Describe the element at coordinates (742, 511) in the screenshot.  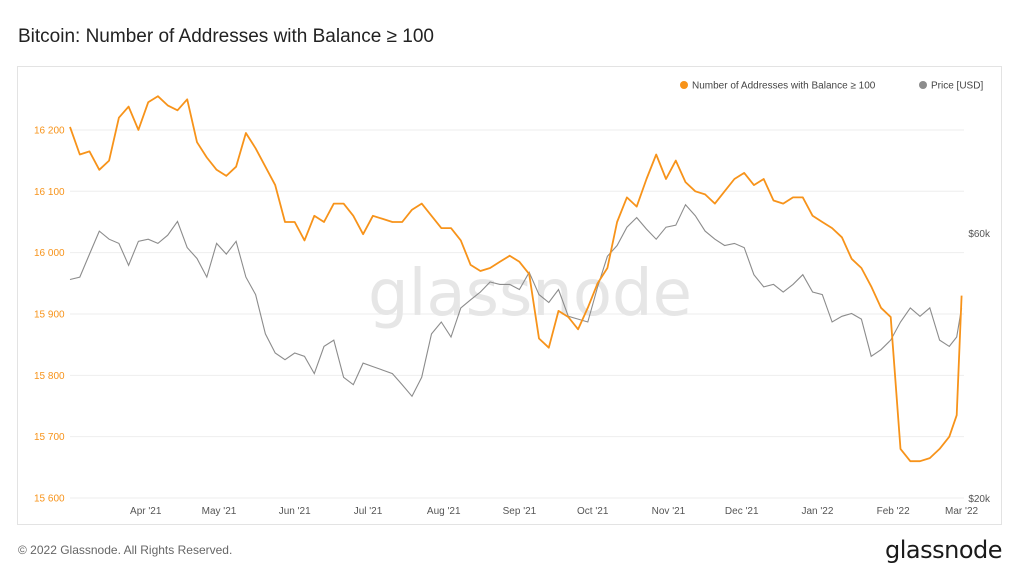
I see `x-tick-label: Dec '21` at that location.